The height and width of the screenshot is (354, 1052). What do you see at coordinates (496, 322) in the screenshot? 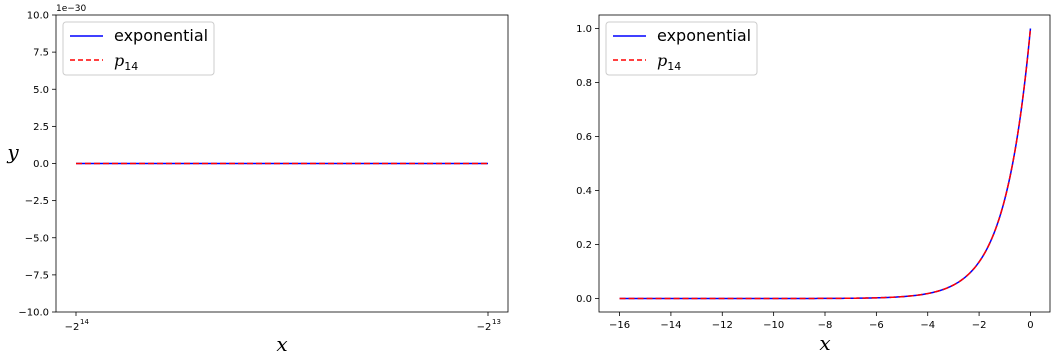
I see `x-tick-exponent: 13` at bounding box center [496, 322].